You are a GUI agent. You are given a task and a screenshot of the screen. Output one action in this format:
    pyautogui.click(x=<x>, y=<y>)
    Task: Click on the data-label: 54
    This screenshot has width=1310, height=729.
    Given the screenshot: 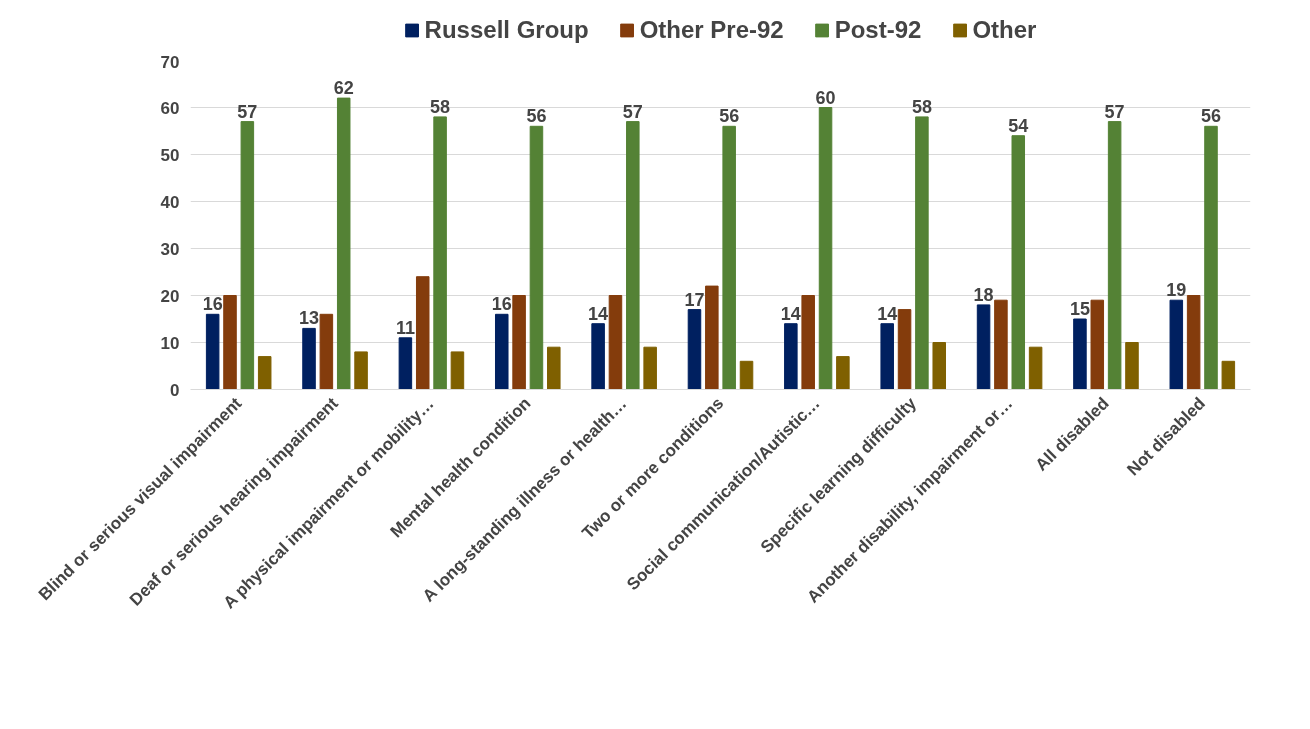 What is the action you would take?
    pyautogui.click(x=1018, y=125)
    